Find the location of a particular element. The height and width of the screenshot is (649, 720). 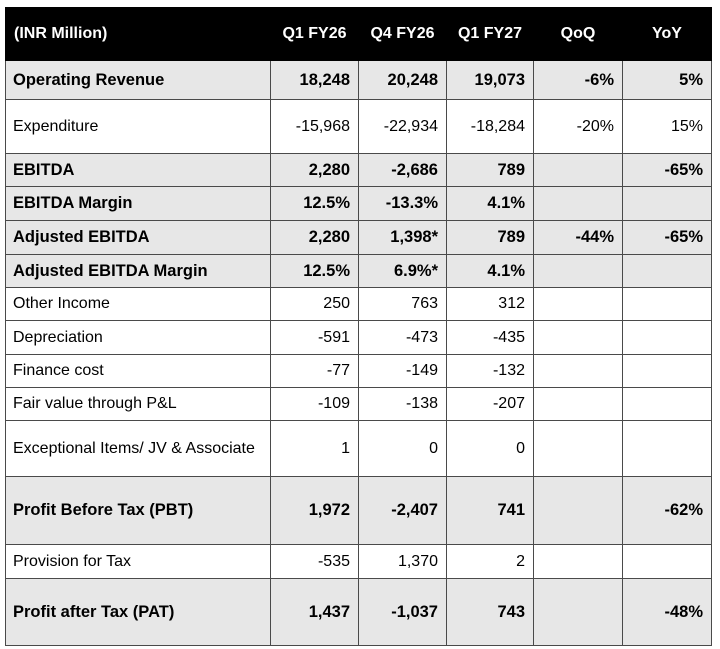

table-row: Depreciation -591 -473 -435 is located at coordinates (358, 337).